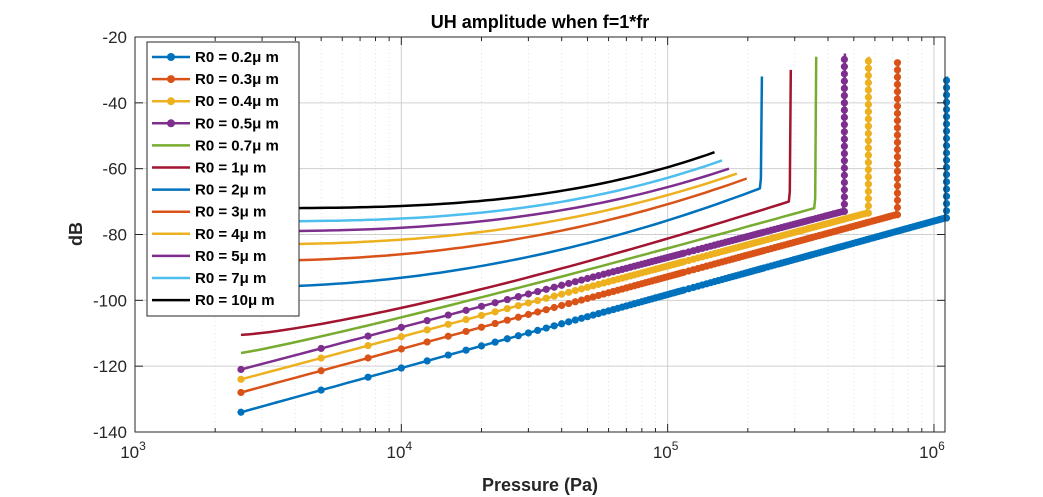 Image resolution: width=1043 pixels, height=497 pixels. I want to click on x-tick-label: 10⁵, so click(666, 450).